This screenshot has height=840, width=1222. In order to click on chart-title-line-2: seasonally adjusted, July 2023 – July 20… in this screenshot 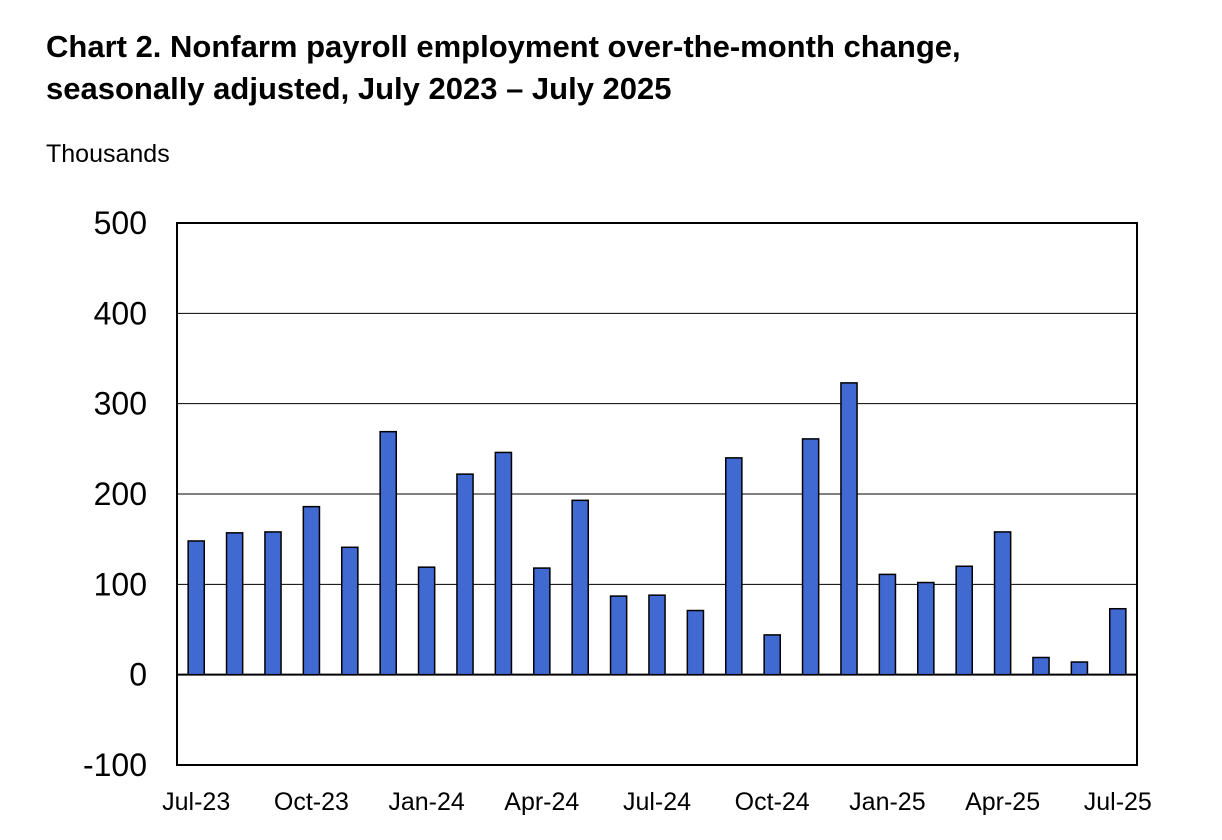, I will do `click(359, 88)`.